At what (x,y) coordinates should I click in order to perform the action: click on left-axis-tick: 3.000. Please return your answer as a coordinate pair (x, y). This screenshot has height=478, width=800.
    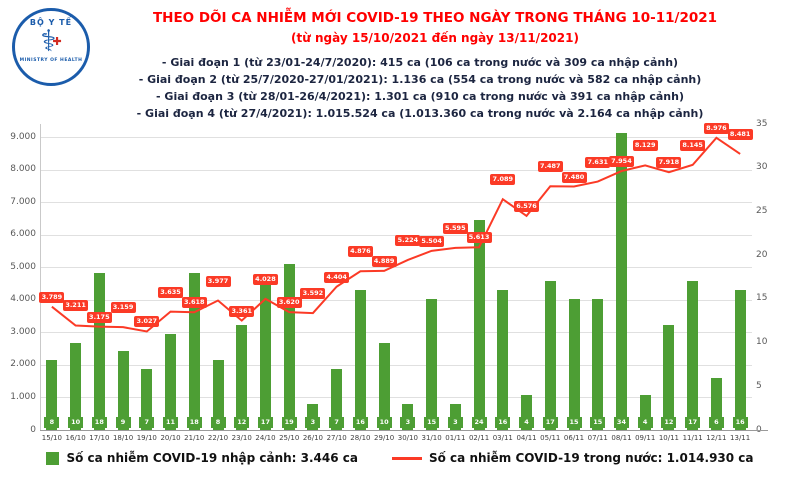
    Looking at the image, I should click on (23, 331).